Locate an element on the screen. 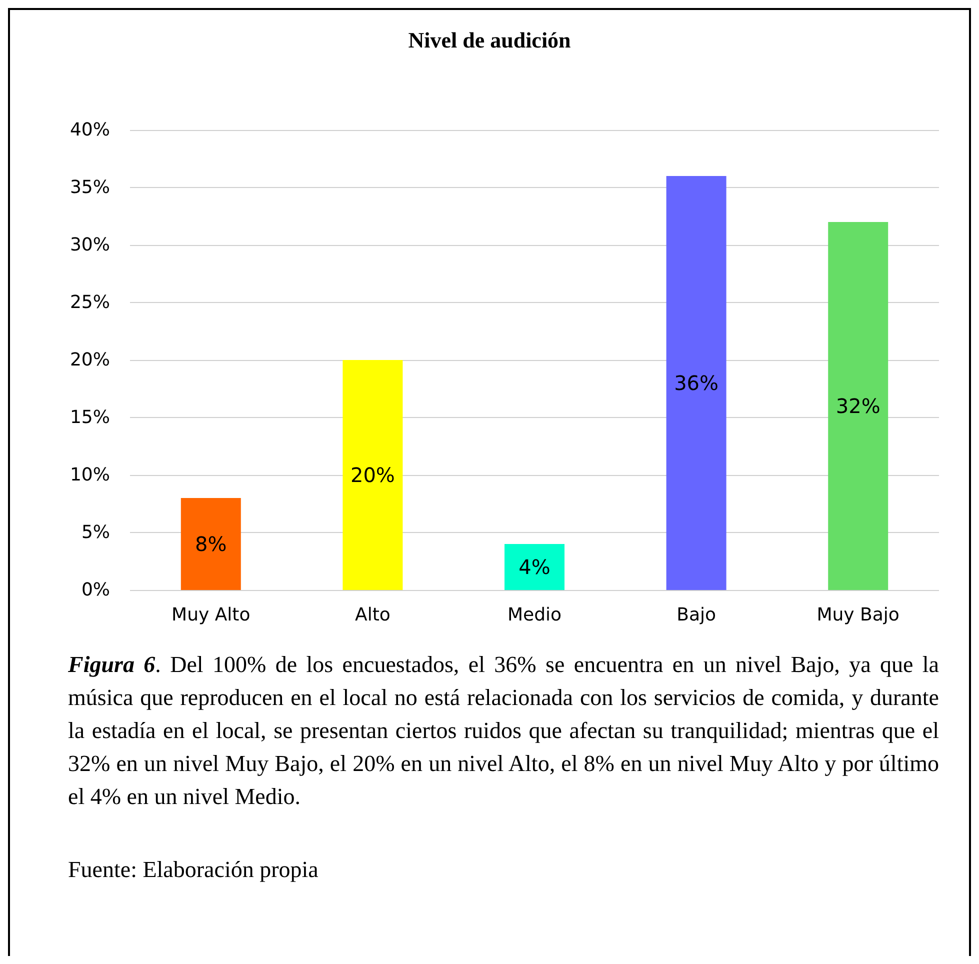  data-label: 4% is located at coordinates (534, 567).